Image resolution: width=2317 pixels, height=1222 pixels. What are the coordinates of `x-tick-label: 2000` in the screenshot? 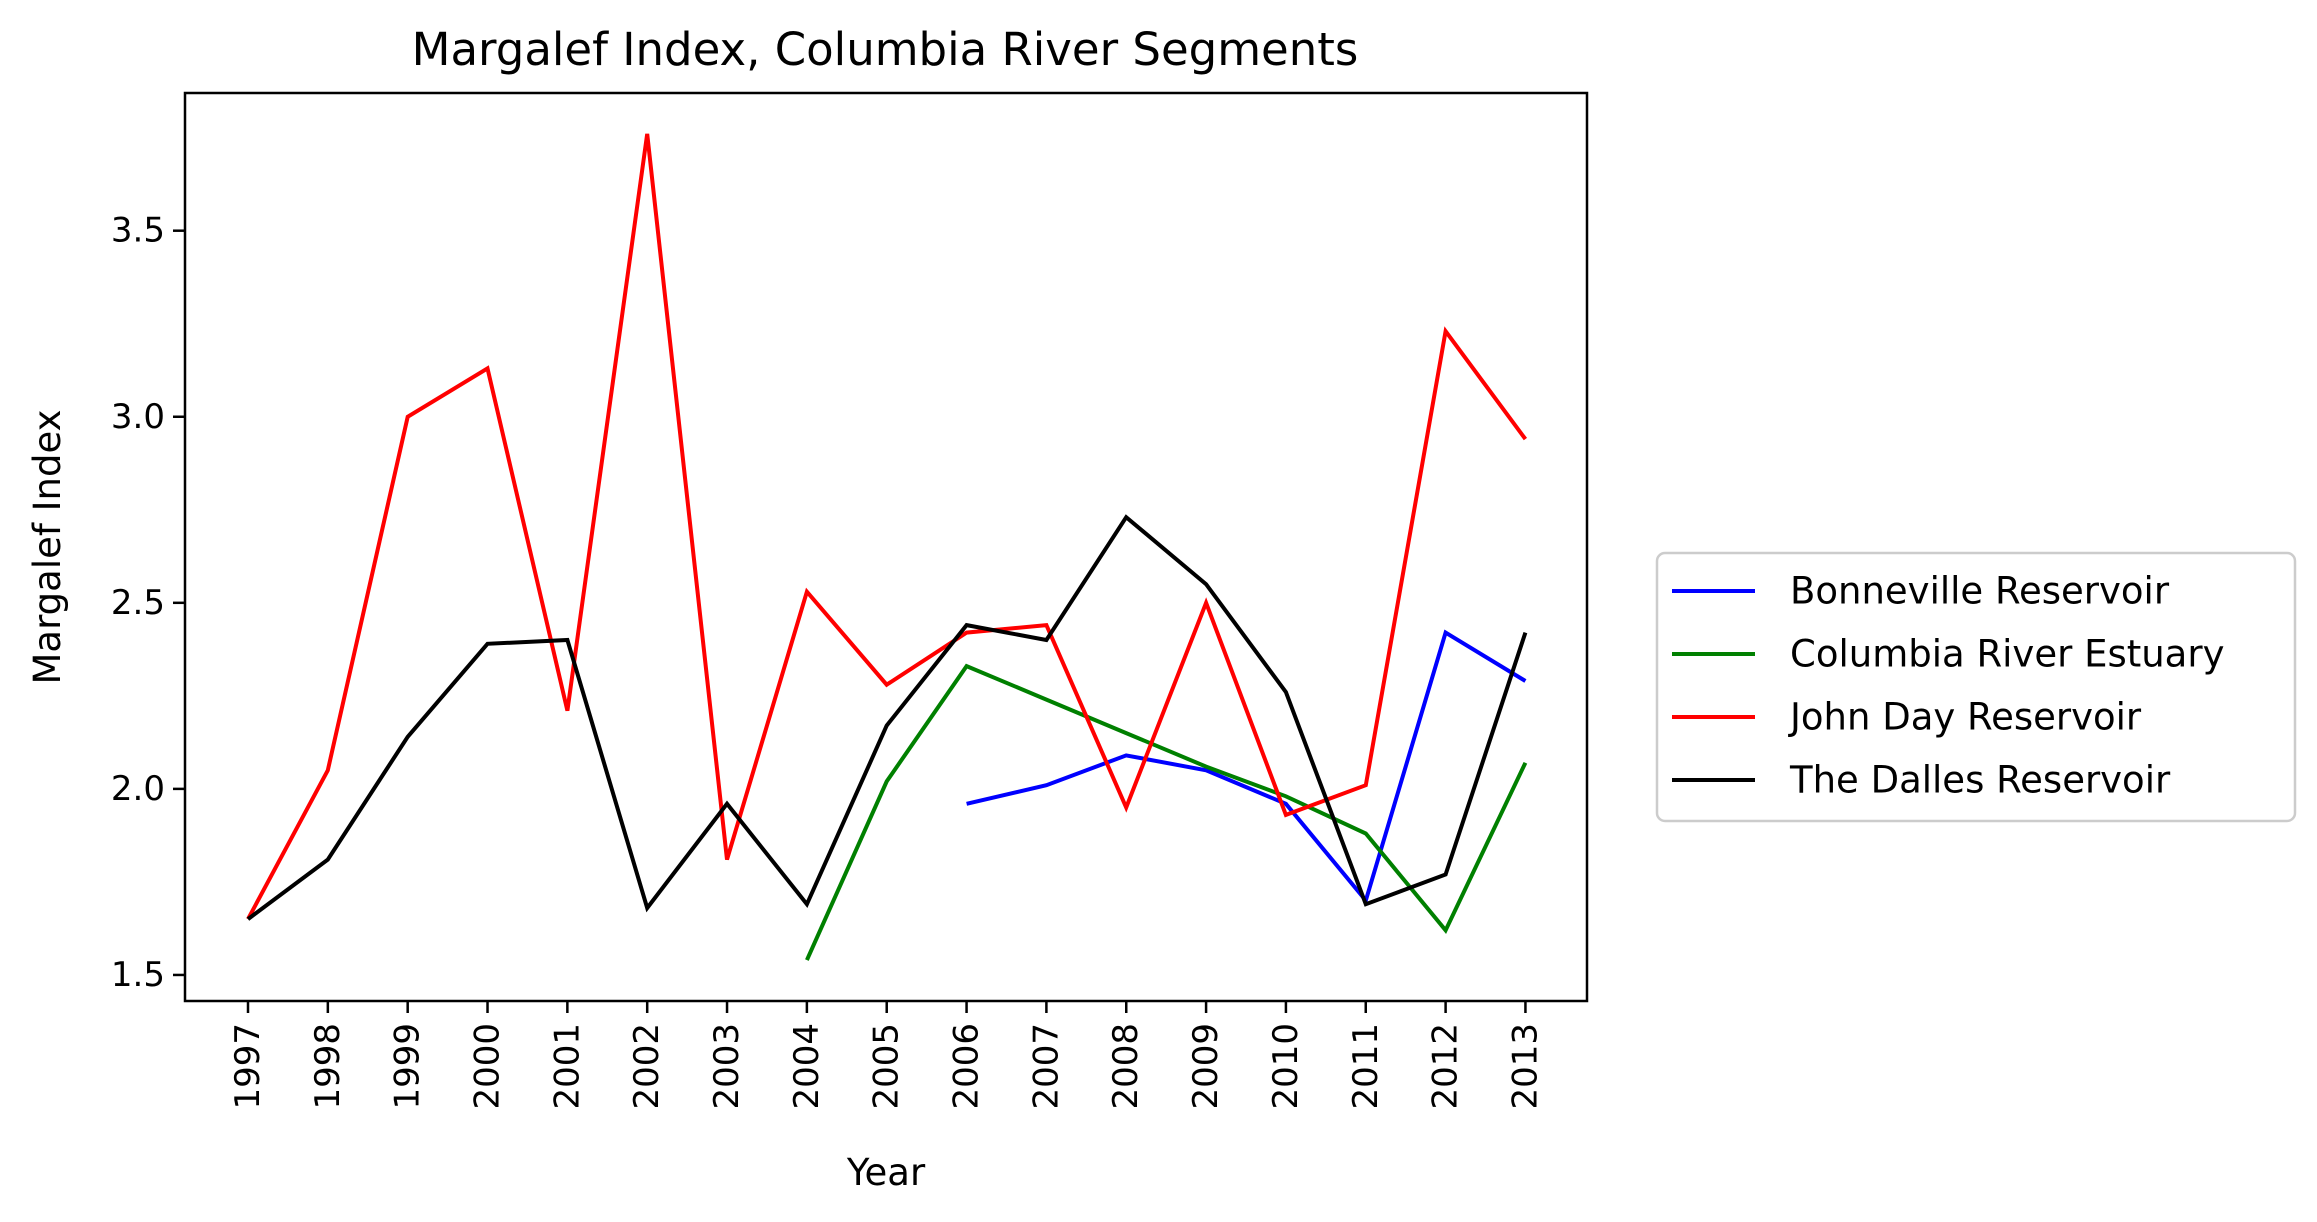 It's located at (488, 1066).